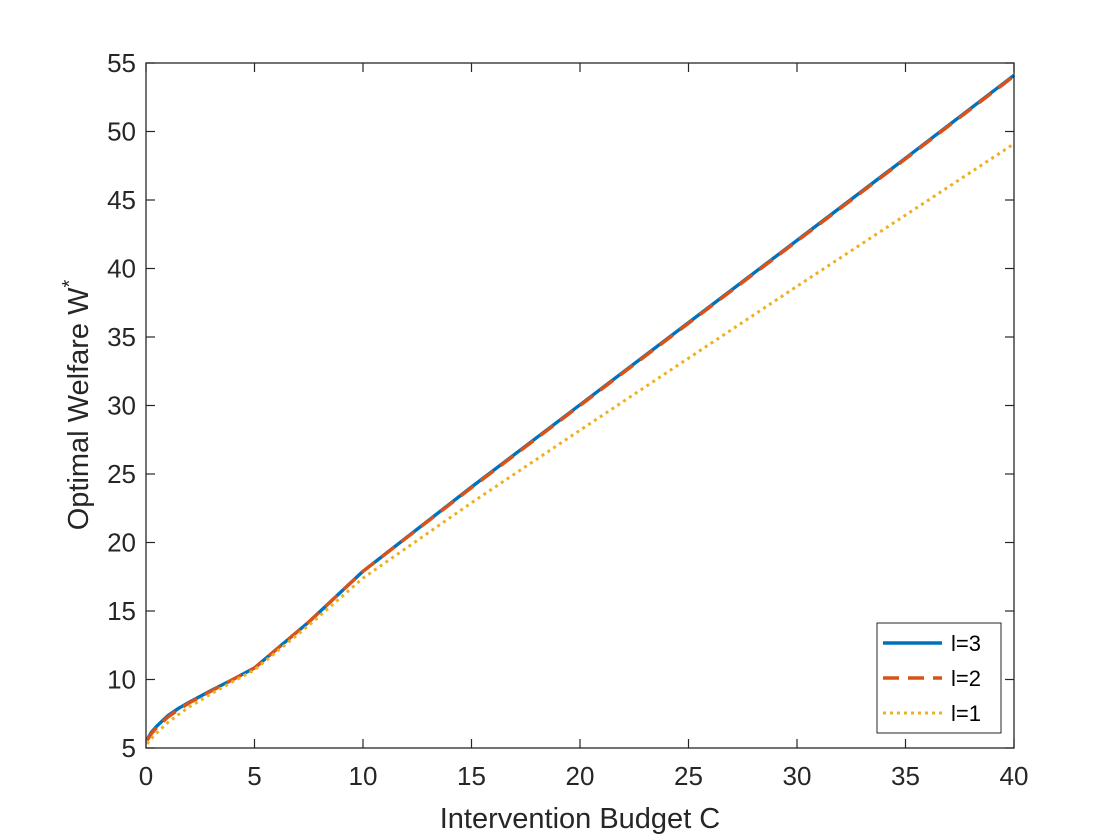 The width and height of the screenshot is (1120, 840). Describe the element at coordinates (966, 713) in the screenshot. I see `legend-label: l=1` at that location.